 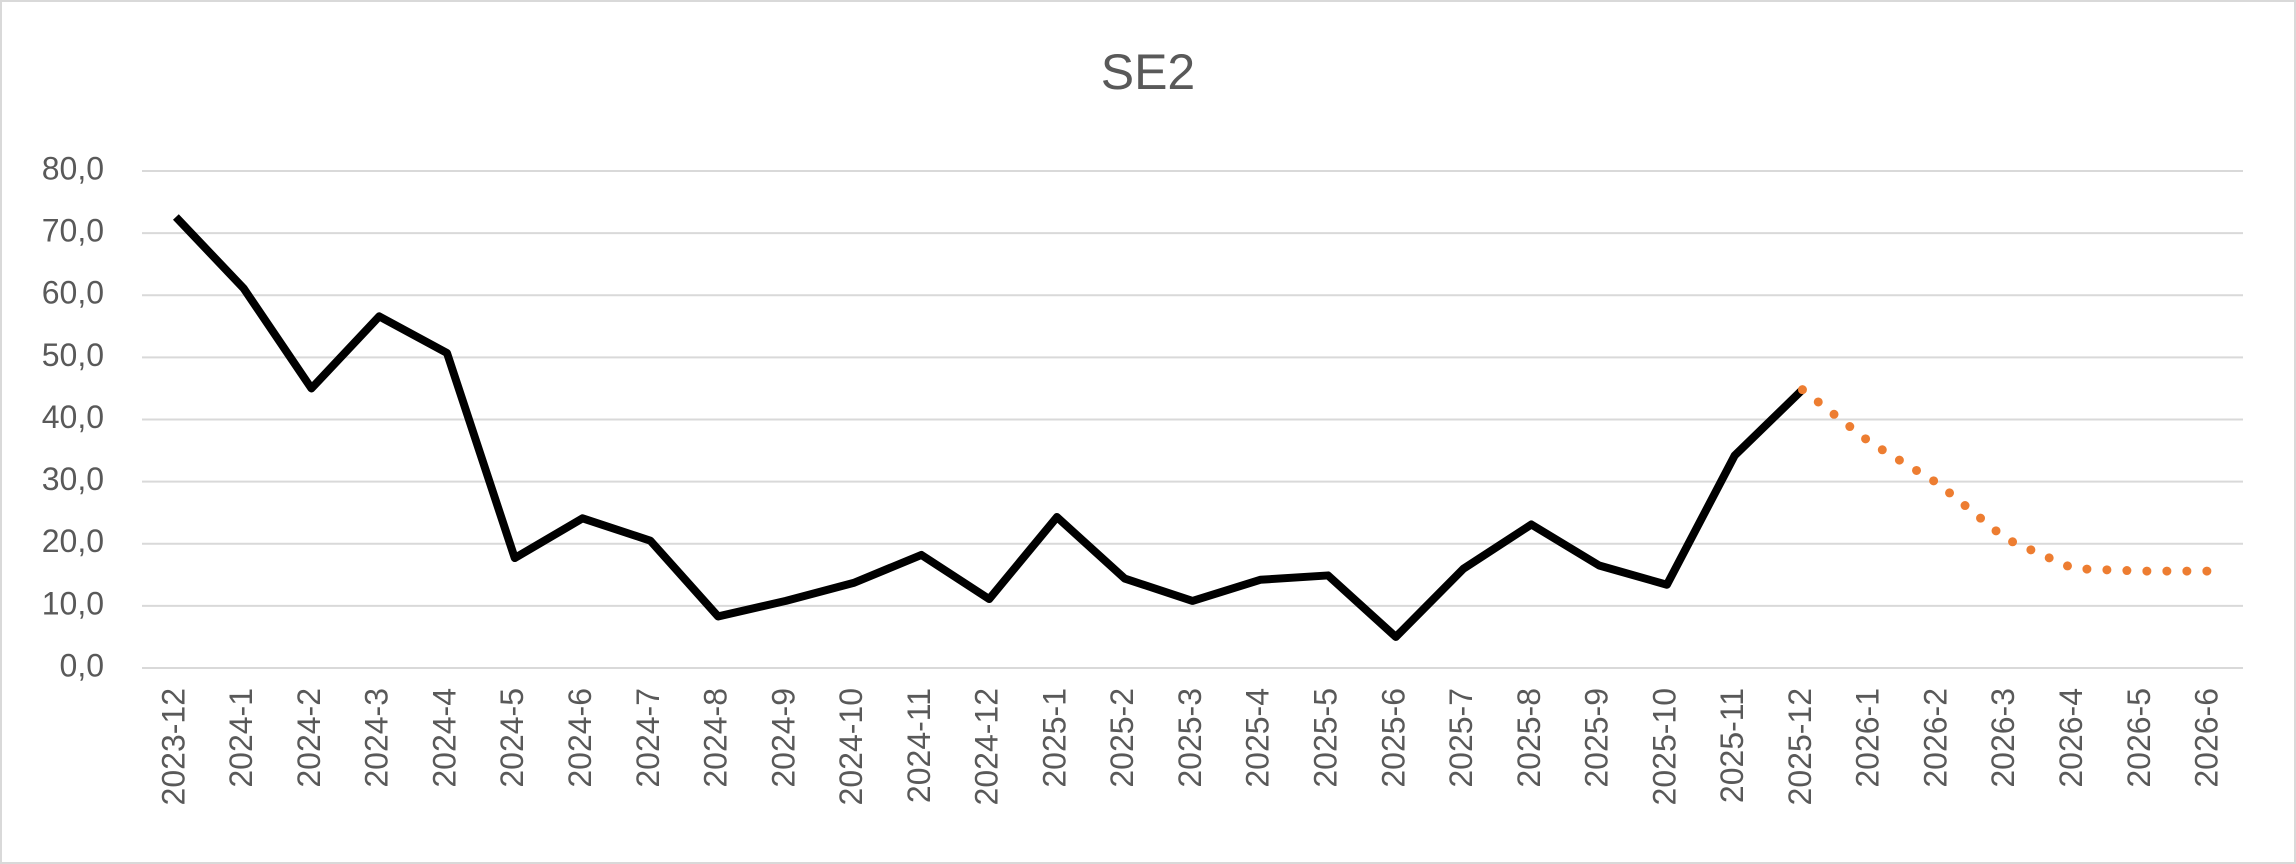 What do you see at coordinates (1393, 738) in the screenshot?
I see `x-tick-label: 2025-6` at bounding box center [1393, 738].